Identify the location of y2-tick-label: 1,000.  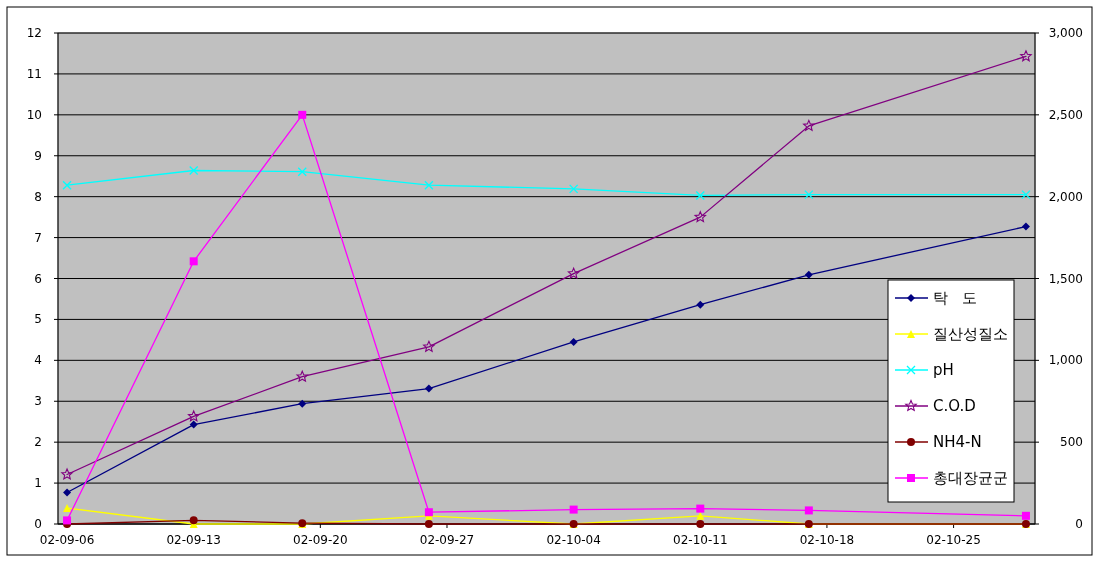
(1065, 360).